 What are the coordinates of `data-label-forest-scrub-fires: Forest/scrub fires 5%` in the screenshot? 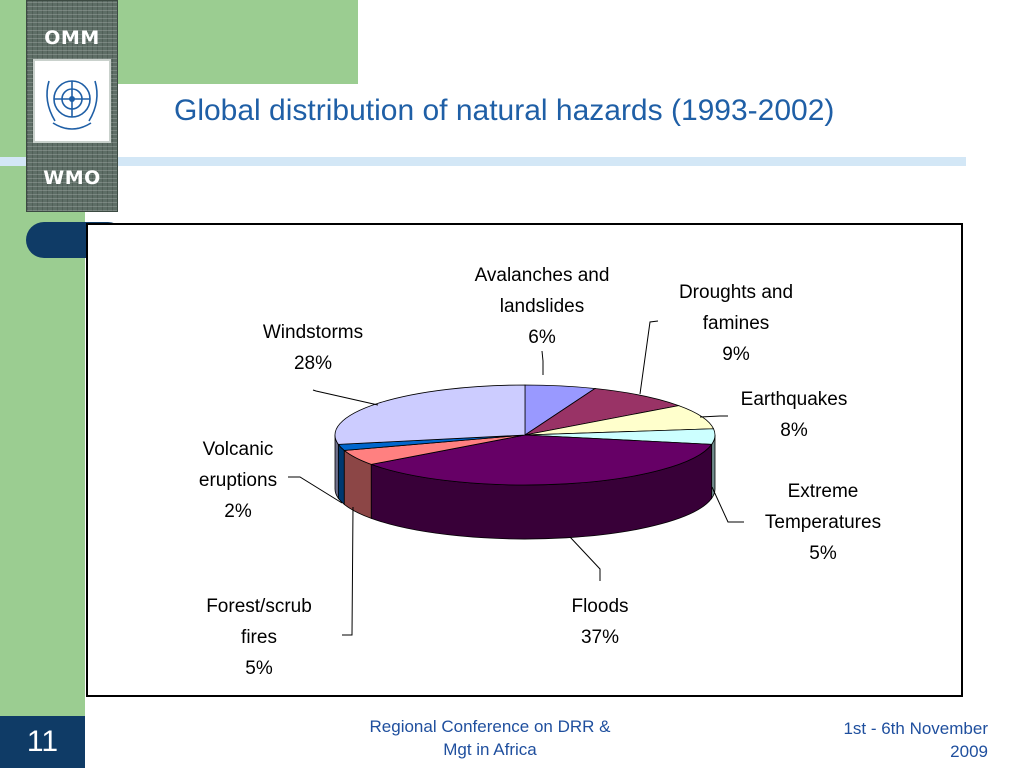 It's located at (259, 637).